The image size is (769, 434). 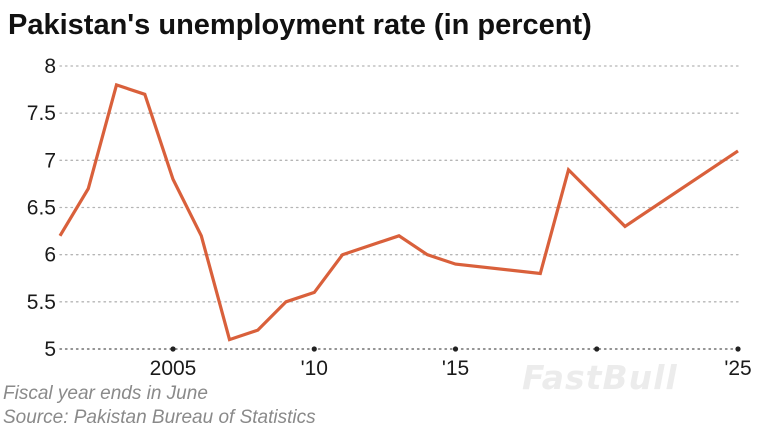 I want to click on y-tick-label: 6, so click(x=50, y=255).